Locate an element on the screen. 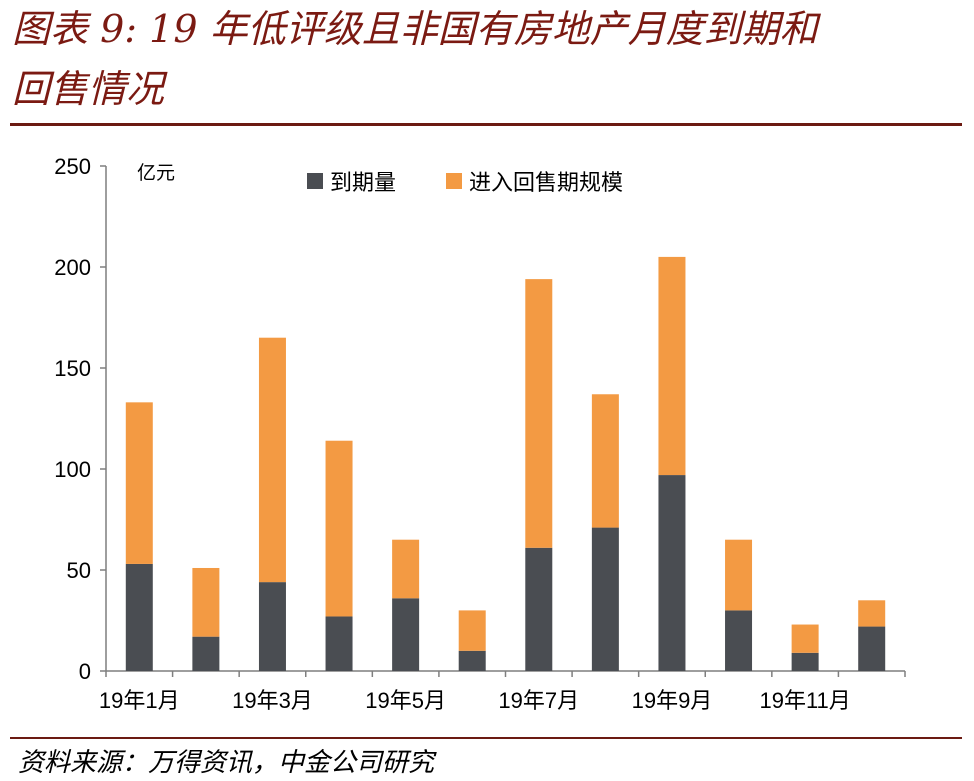 This screenshot has width=974, height=781. chart-title-line-1: 图表 9: 19 年低评级且非国有房地产月度到期和 is located at coordinates (415, 29).